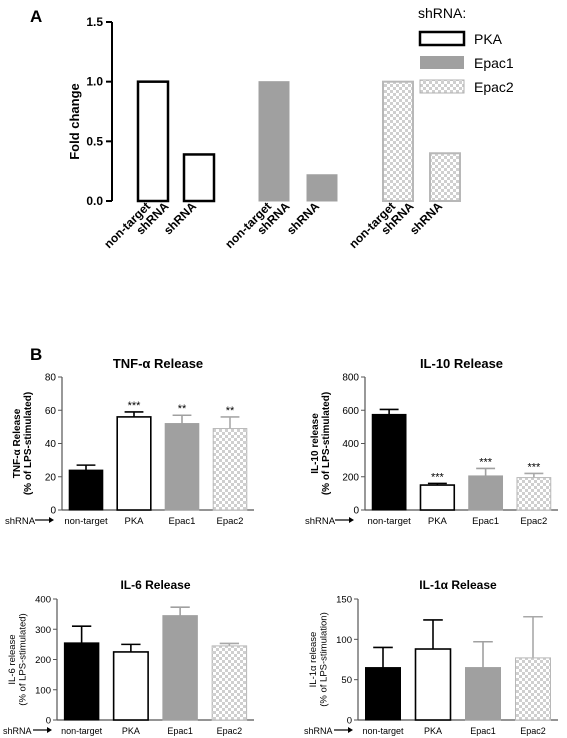 The width and height of the screenshot is (567, 738). Describe the element at coordinates (350, 411) in the screenshot. I see `y-tick-label: 600` at that location.